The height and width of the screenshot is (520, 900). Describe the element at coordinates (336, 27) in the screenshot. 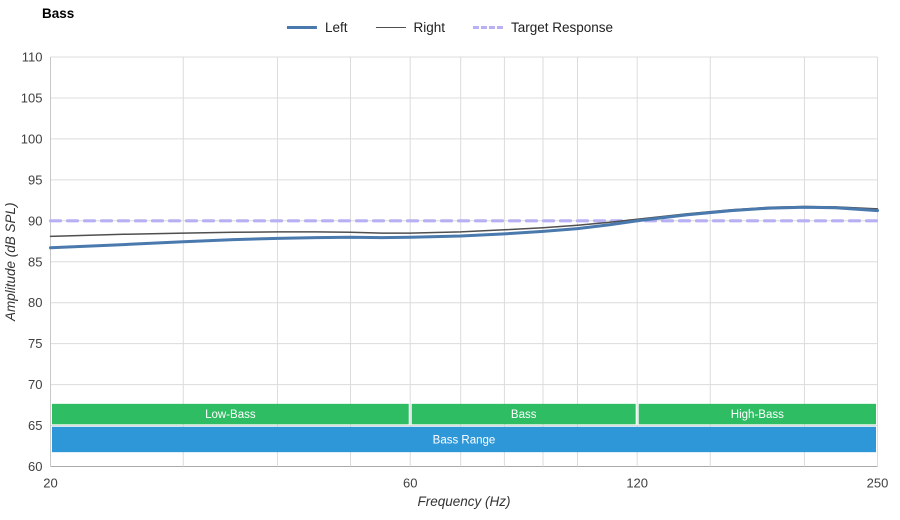

I see `legend-label-left: Left` at that location.